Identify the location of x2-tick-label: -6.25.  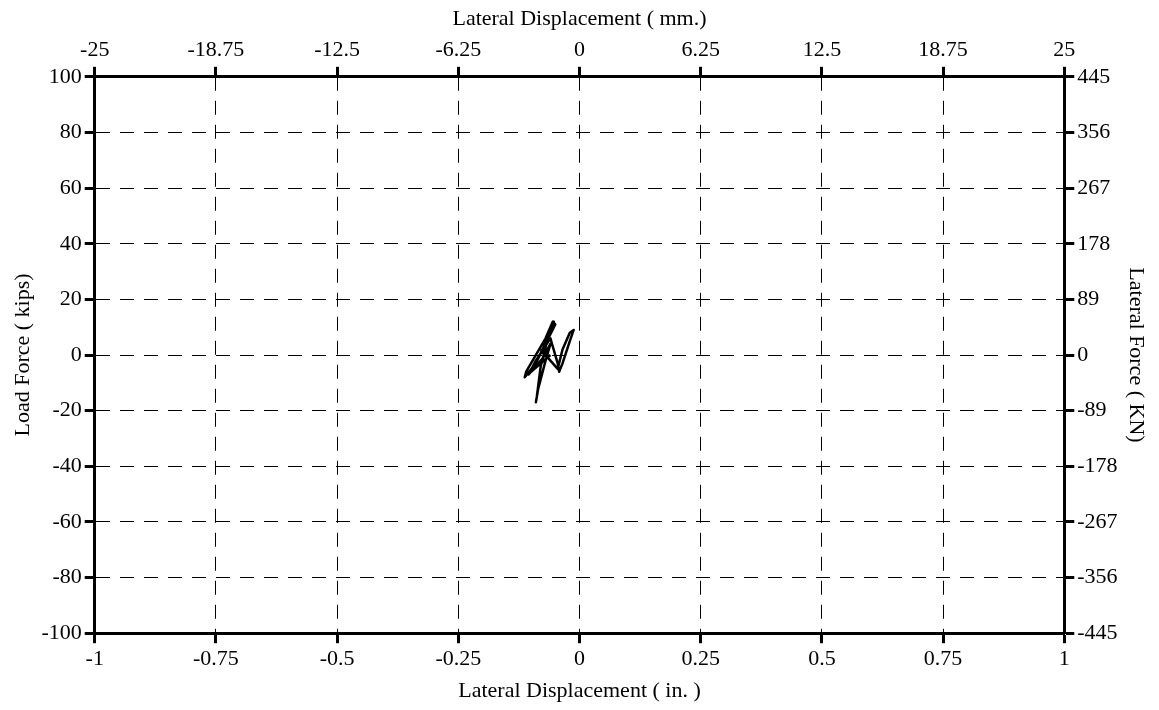
(458, 49).